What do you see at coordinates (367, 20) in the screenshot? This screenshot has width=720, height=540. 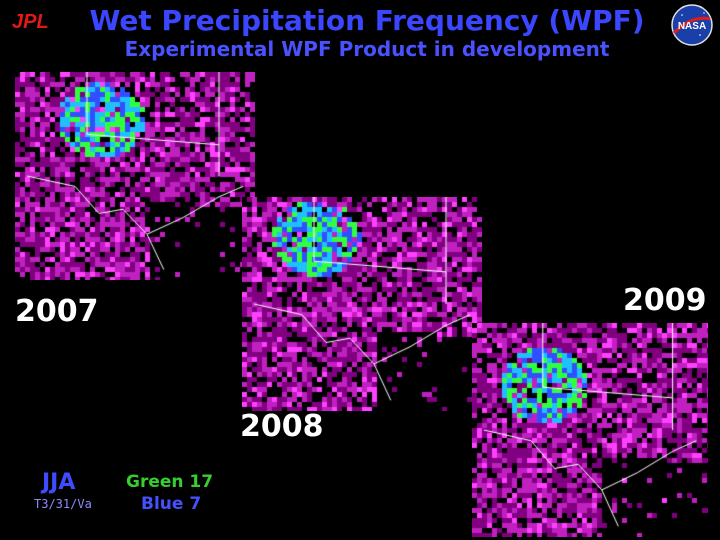 I see `page-title: Wet Precipitation Frequency (WPF)` at bounding box center [367, 20].